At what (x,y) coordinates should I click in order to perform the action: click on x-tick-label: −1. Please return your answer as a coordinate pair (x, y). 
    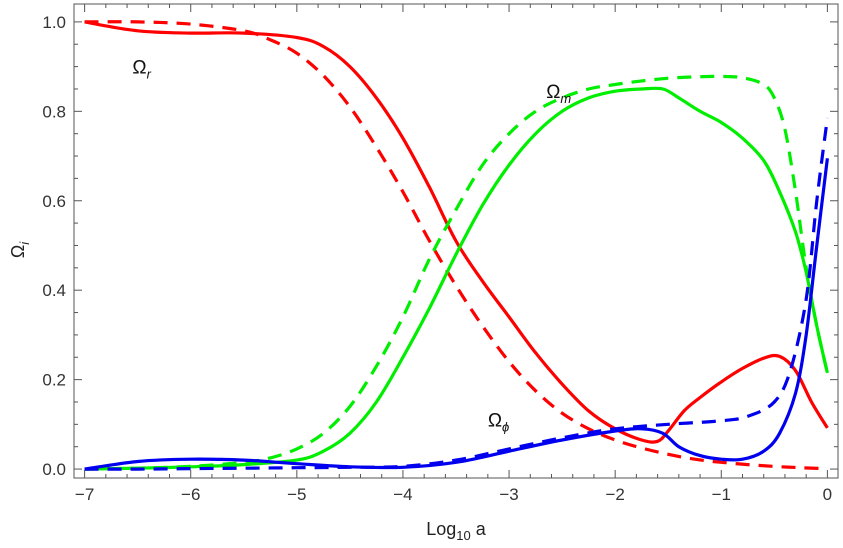
    Looking at the image, I should click on (721, 494).